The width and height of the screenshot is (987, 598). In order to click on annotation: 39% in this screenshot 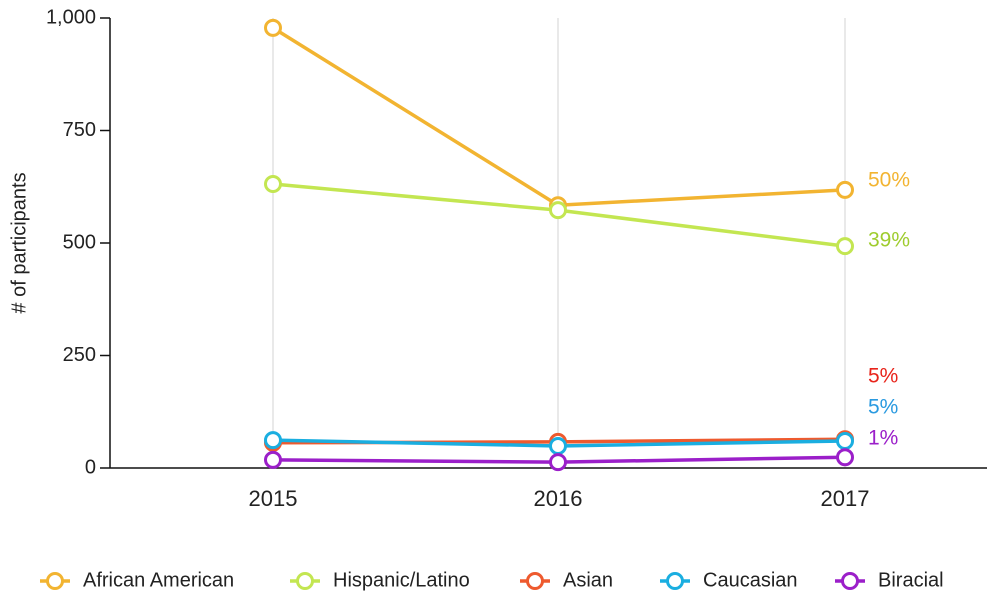, I will do `click(889, 240)`.